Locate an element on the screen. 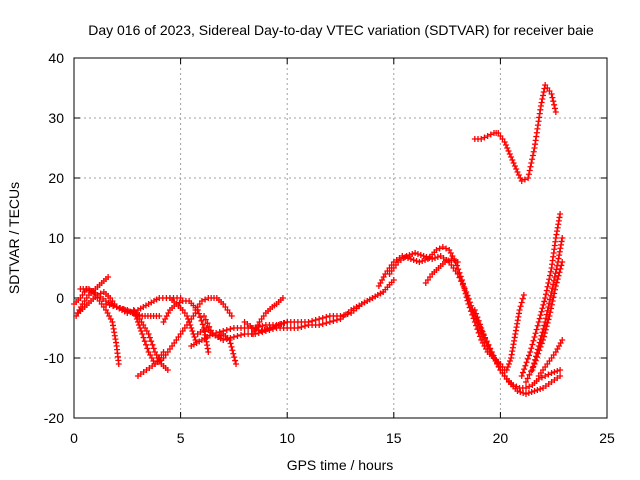 The width and height of the screenshot is (640, 480). x-tick-label: 25 is located at coordinates (607, 438).